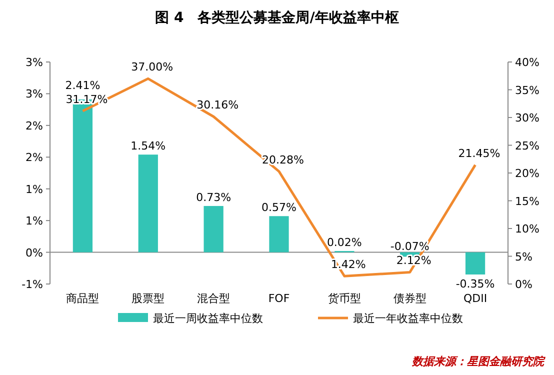 The height and width of the screenshot is (375, 554). Describe the element at coordinates (409, 298) in the screenshot. I see `x-tick-label: 债券型` at that location.